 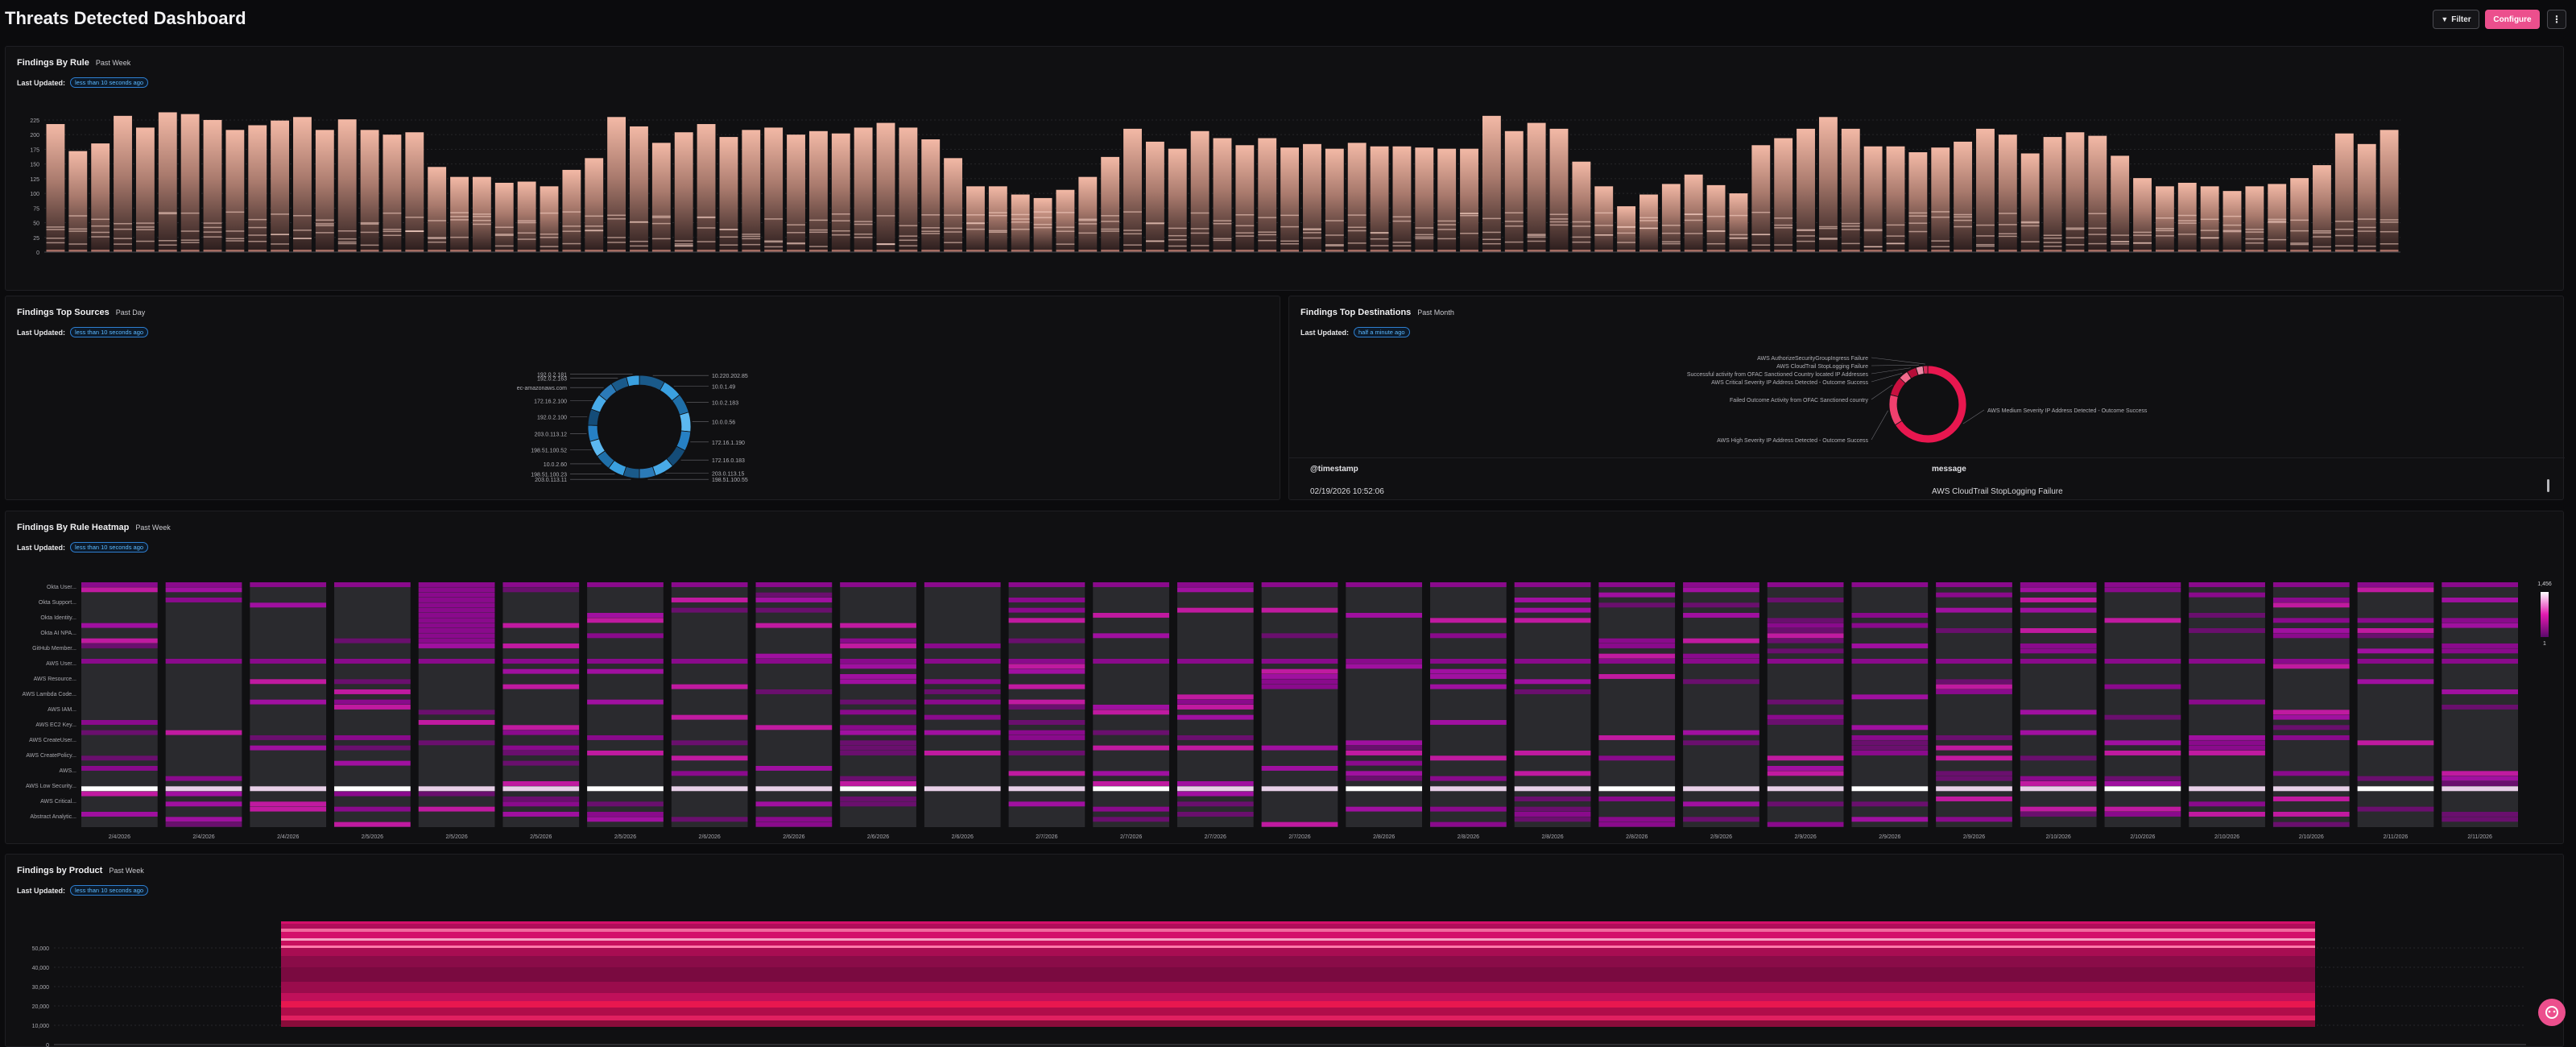 I want to click on configure-button: Configure, so click(x=2513, y=20).